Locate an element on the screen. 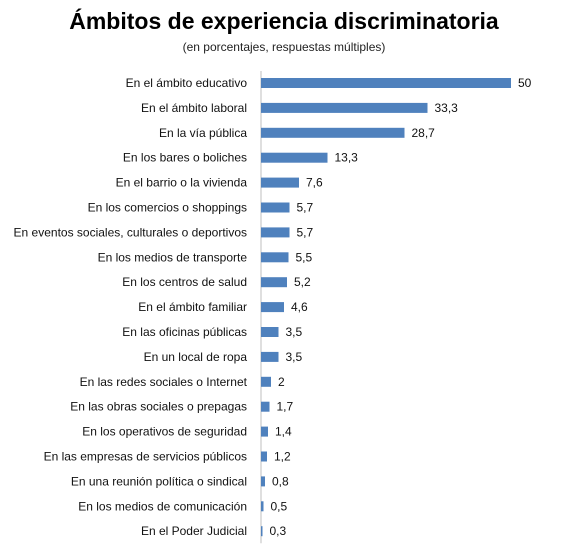  data-label: 1,2 is located at coordinates (282, 457).